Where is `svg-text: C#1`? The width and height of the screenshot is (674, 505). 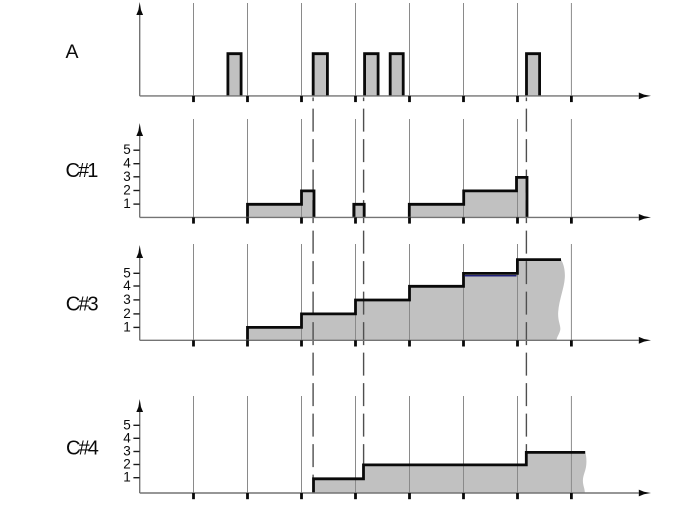
svg-text: C#1 is located at coordinates (82, 171).